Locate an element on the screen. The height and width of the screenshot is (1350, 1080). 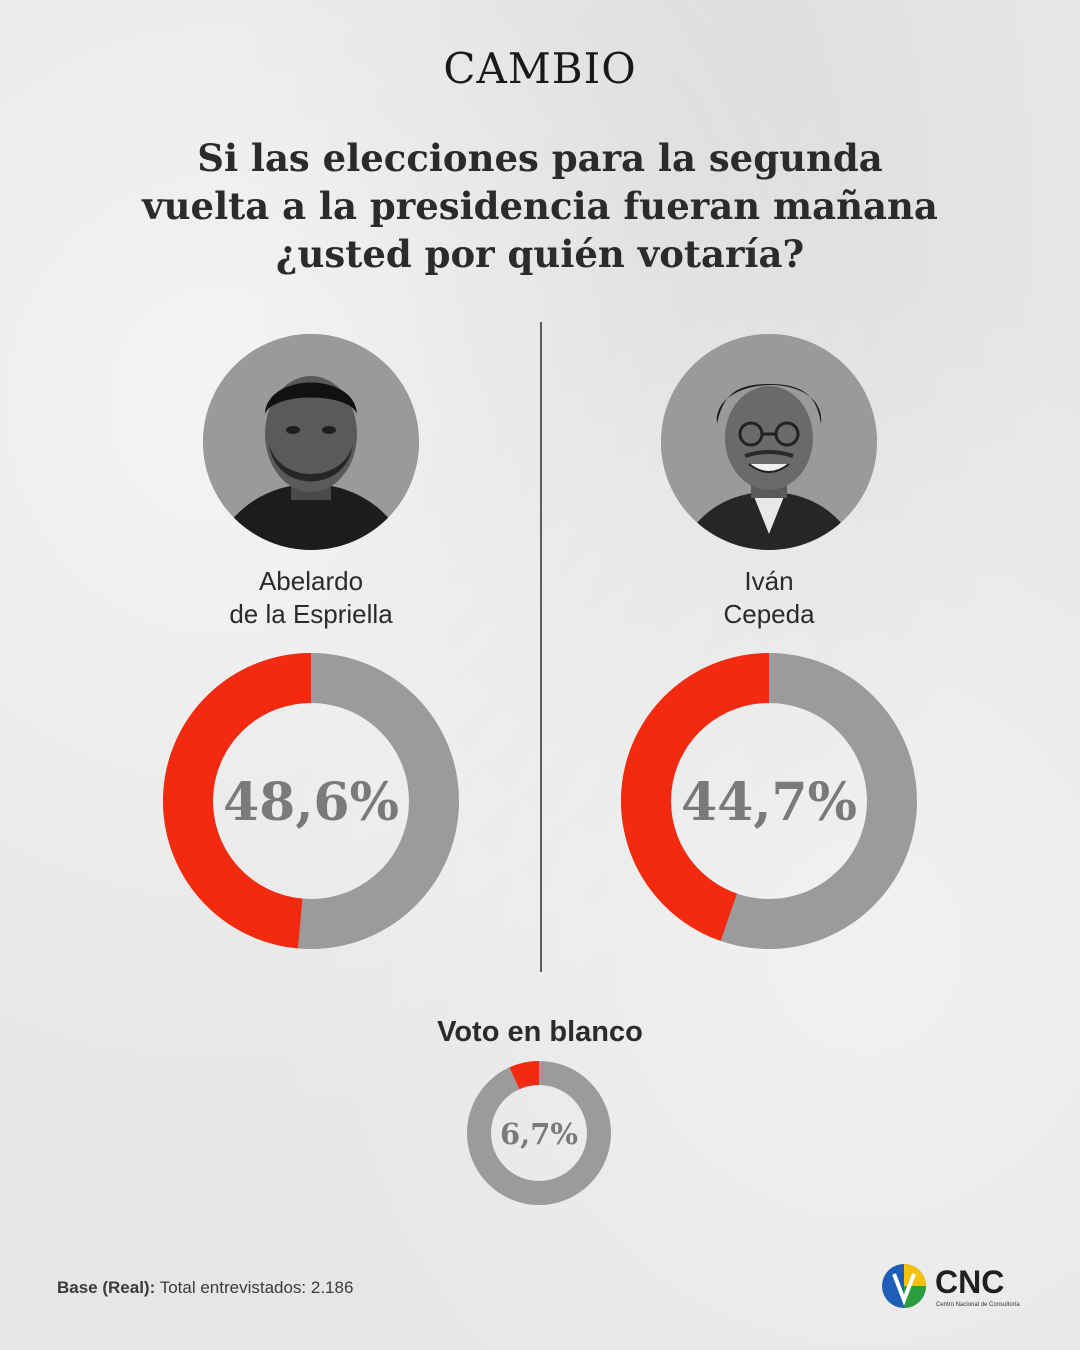
candidate-1-name-line2: de la Espriella is located at coordinates (311, 614).